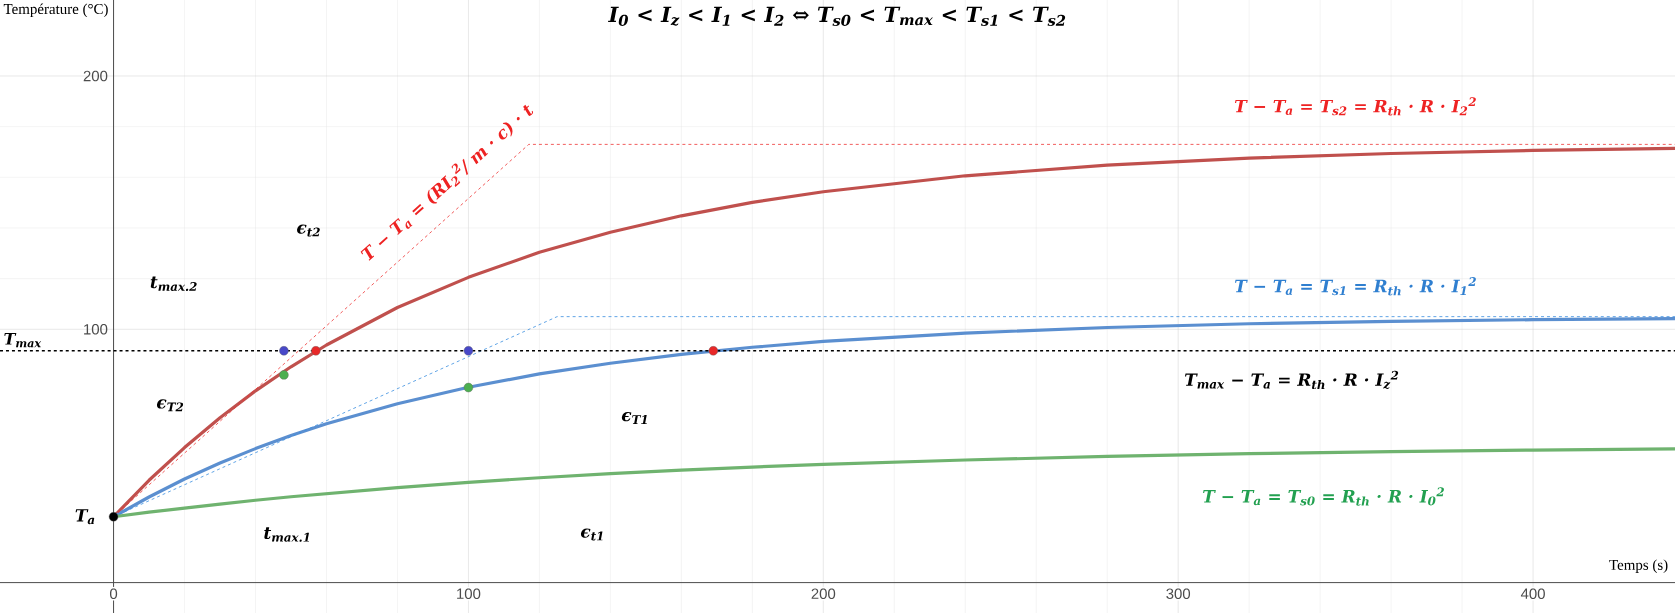 The height and width of the screenshot is (613, 1675). Describe the element at coordinates (173, 283) in the screenshot. I see `annotation: t$_{max.2}$` at that location.